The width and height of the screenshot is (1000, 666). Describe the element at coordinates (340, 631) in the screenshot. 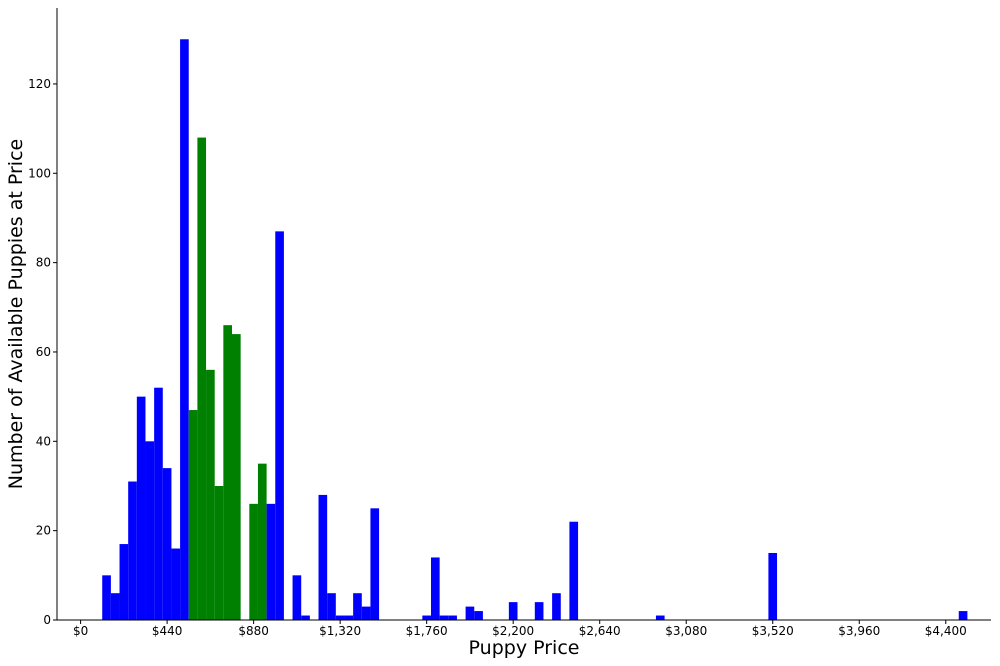

I see `x-tick-label: $1,320` at that location.